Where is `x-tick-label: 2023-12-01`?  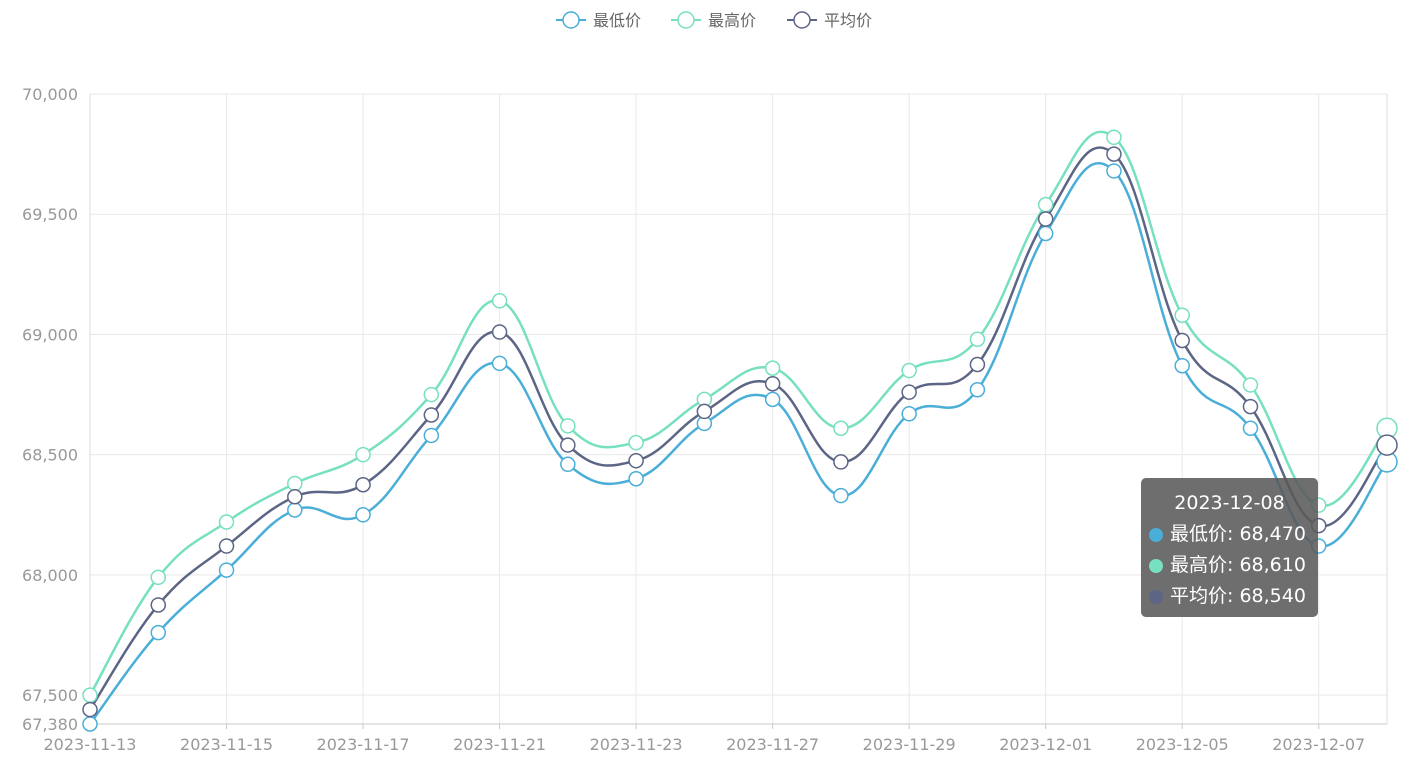 x-tick-label: 2023-12-01 is located at coordinates (1045, 744).